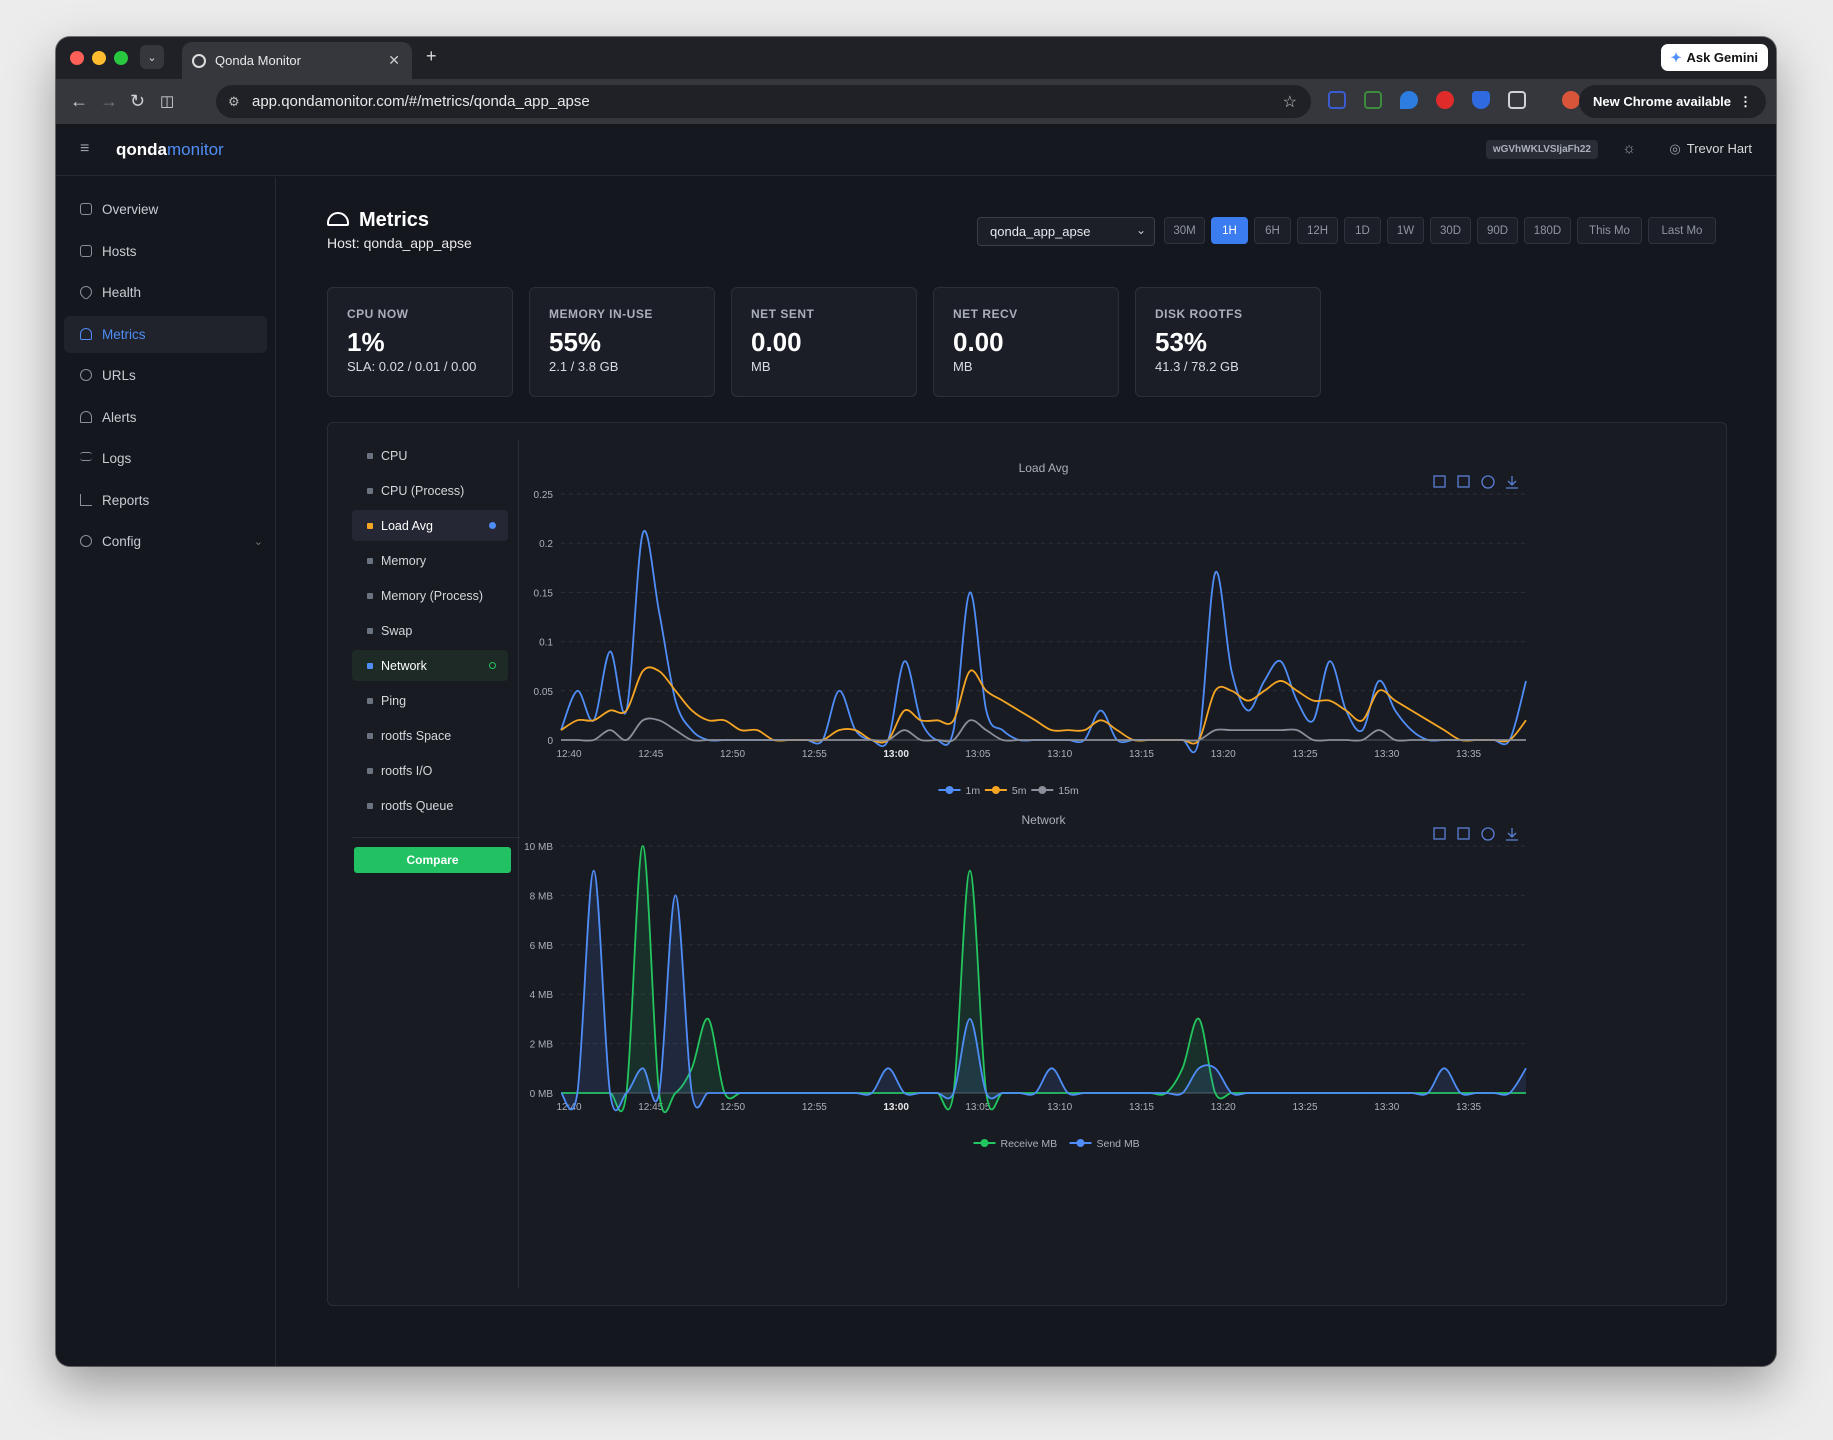 This screenshot has width=1833, height=1440. I want to click on x-tick-label: 13:35, so click(1468, 754).